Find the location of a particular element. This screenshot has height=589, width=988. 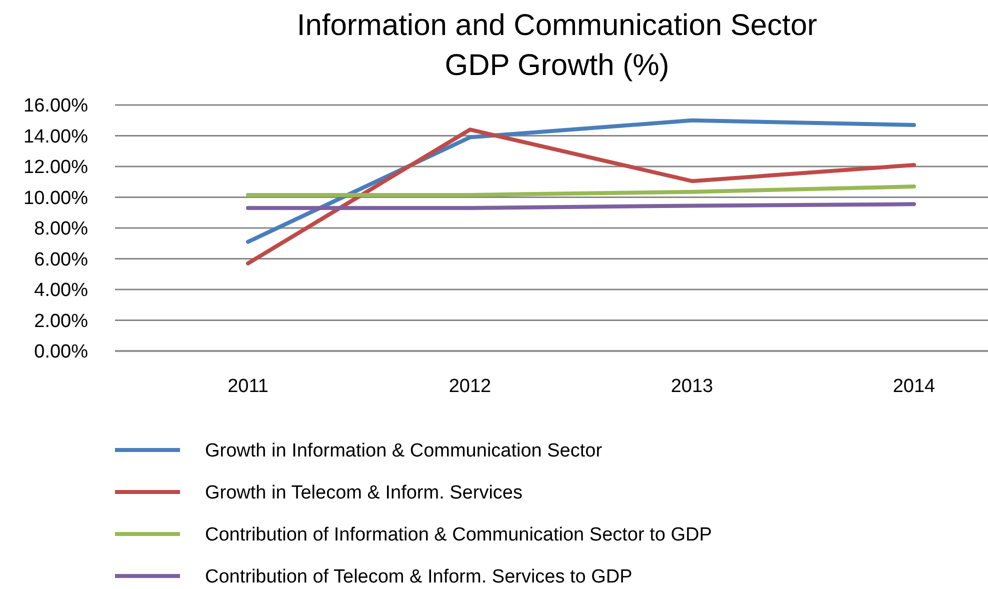

legend-label: Contribution of Telecom & Inform. Services to GDP is located at coordinates (418, 577).